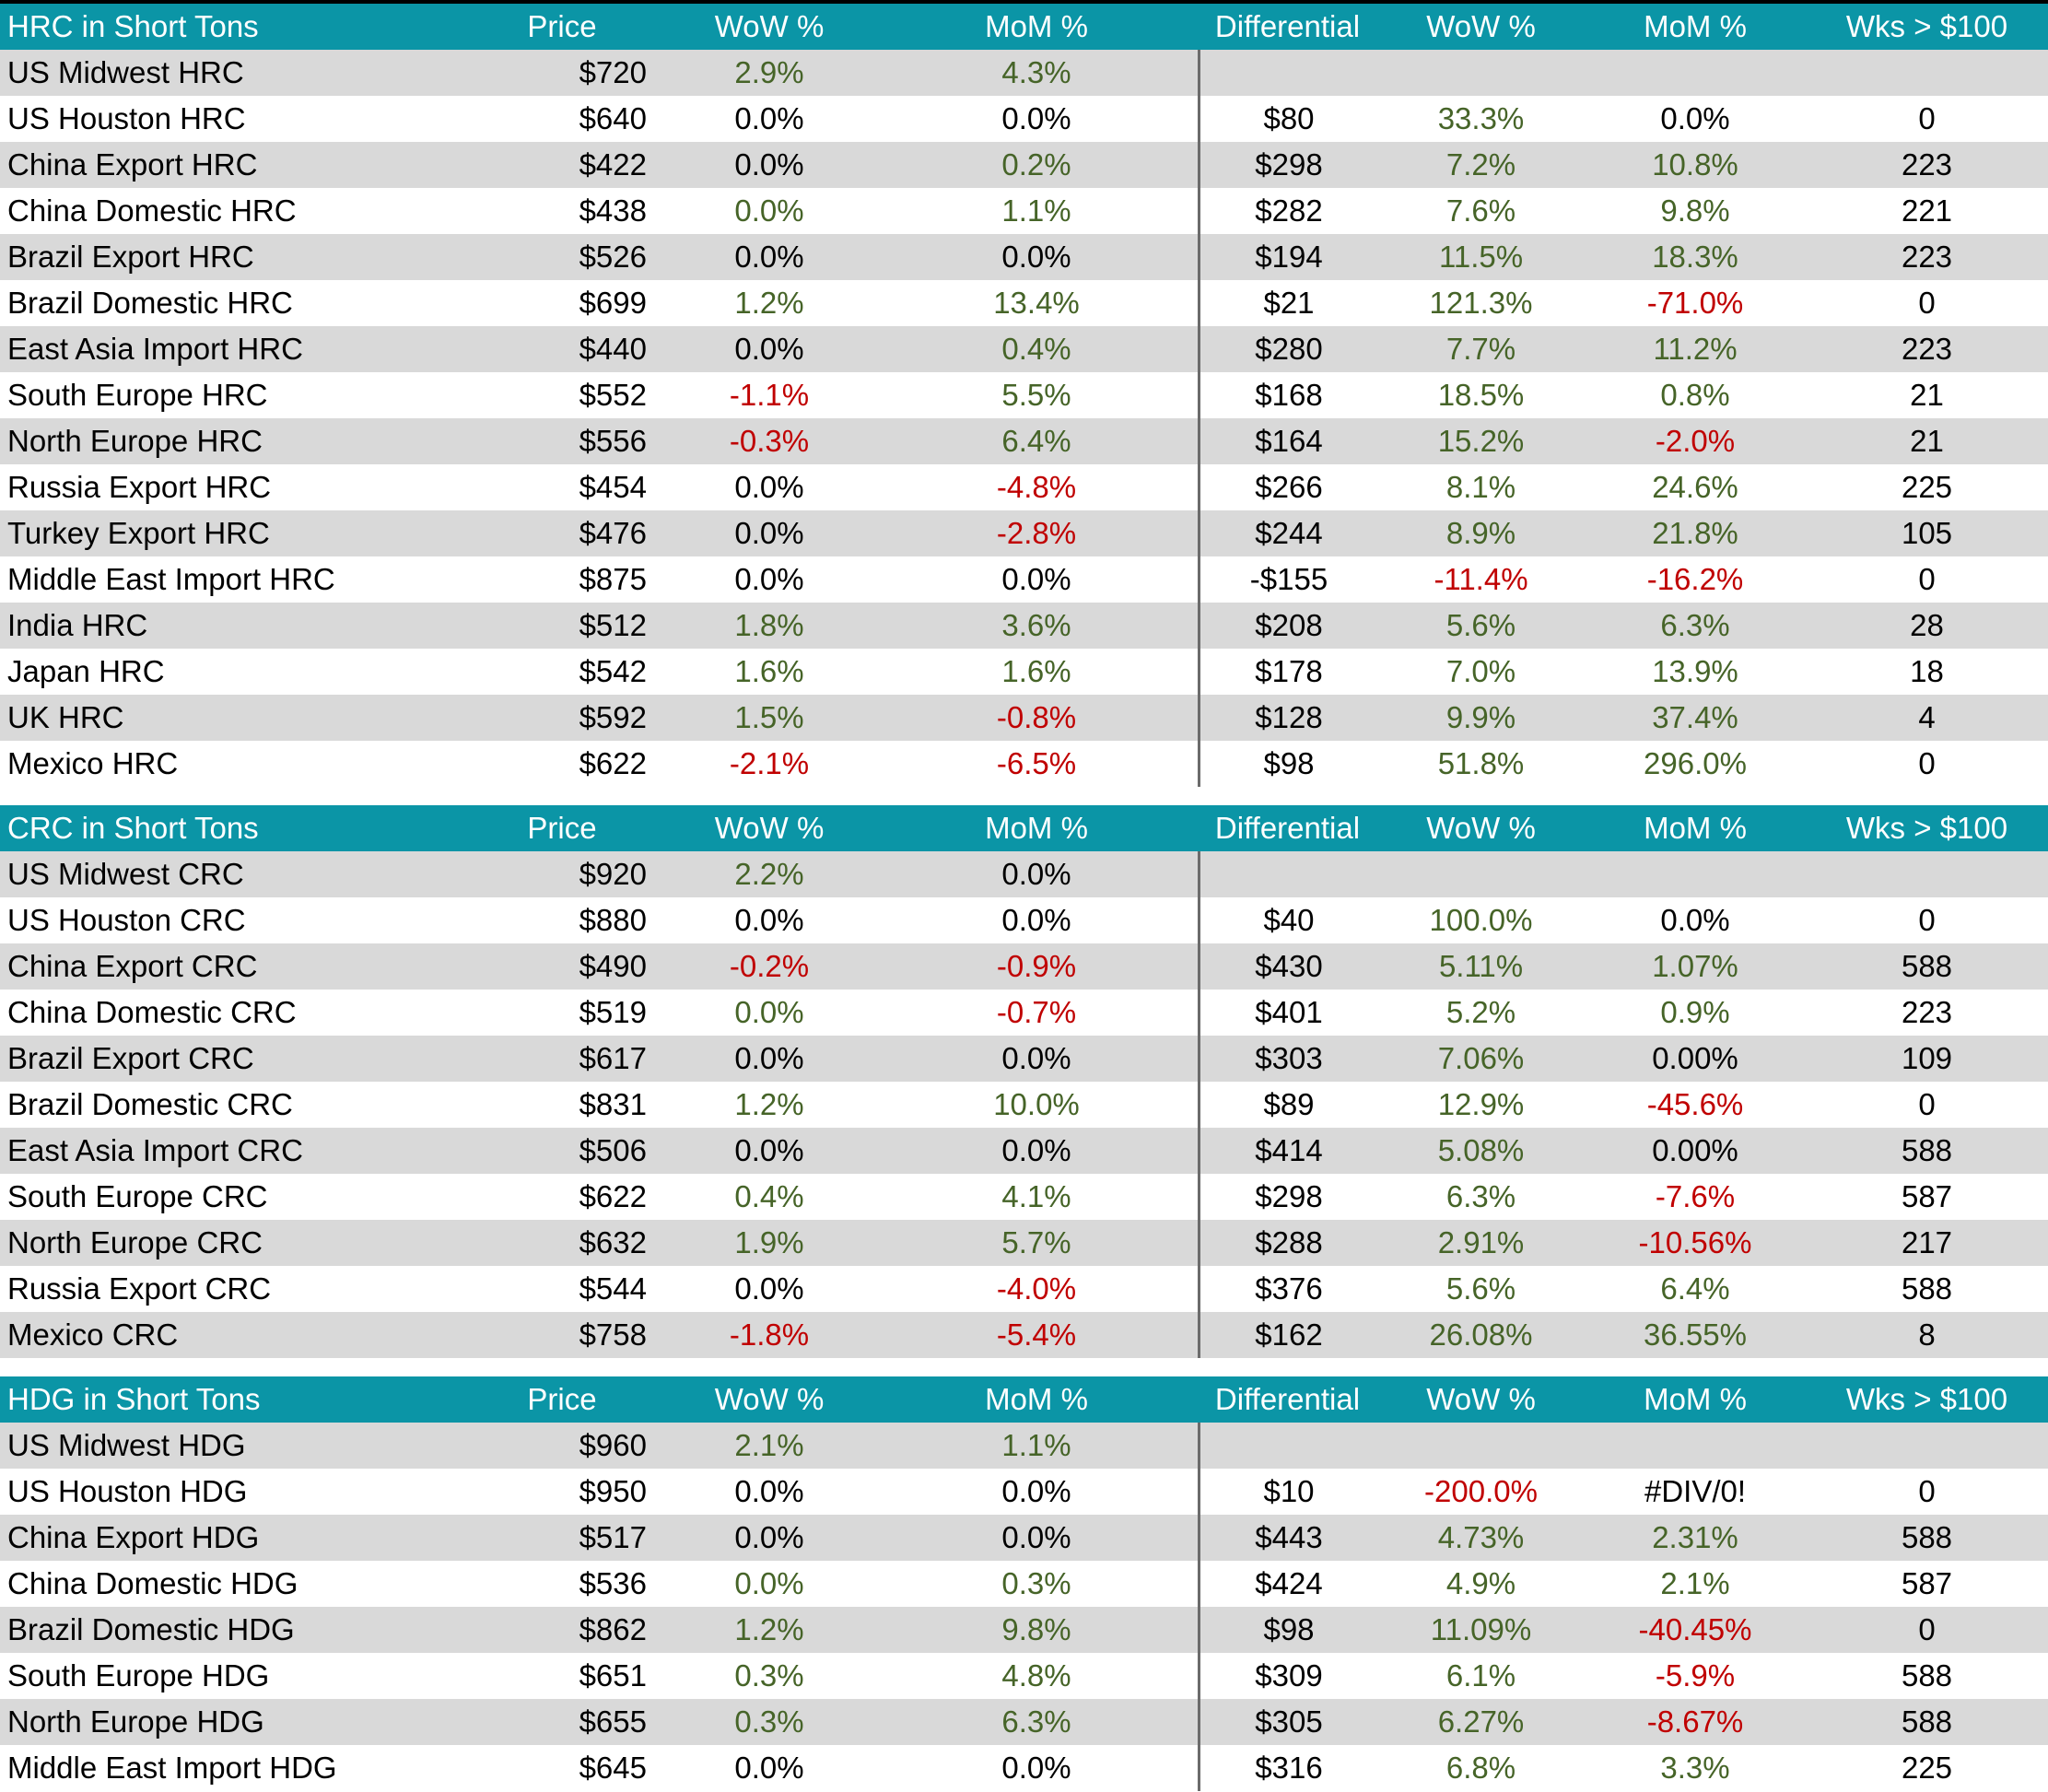 The height and width of the screenshot is (1792, 2048). What do you see at coordinates (1036, 966) in the screenshot?
I see `cell-mom-pct: -0.9%` at bounding box center [1036, 966].